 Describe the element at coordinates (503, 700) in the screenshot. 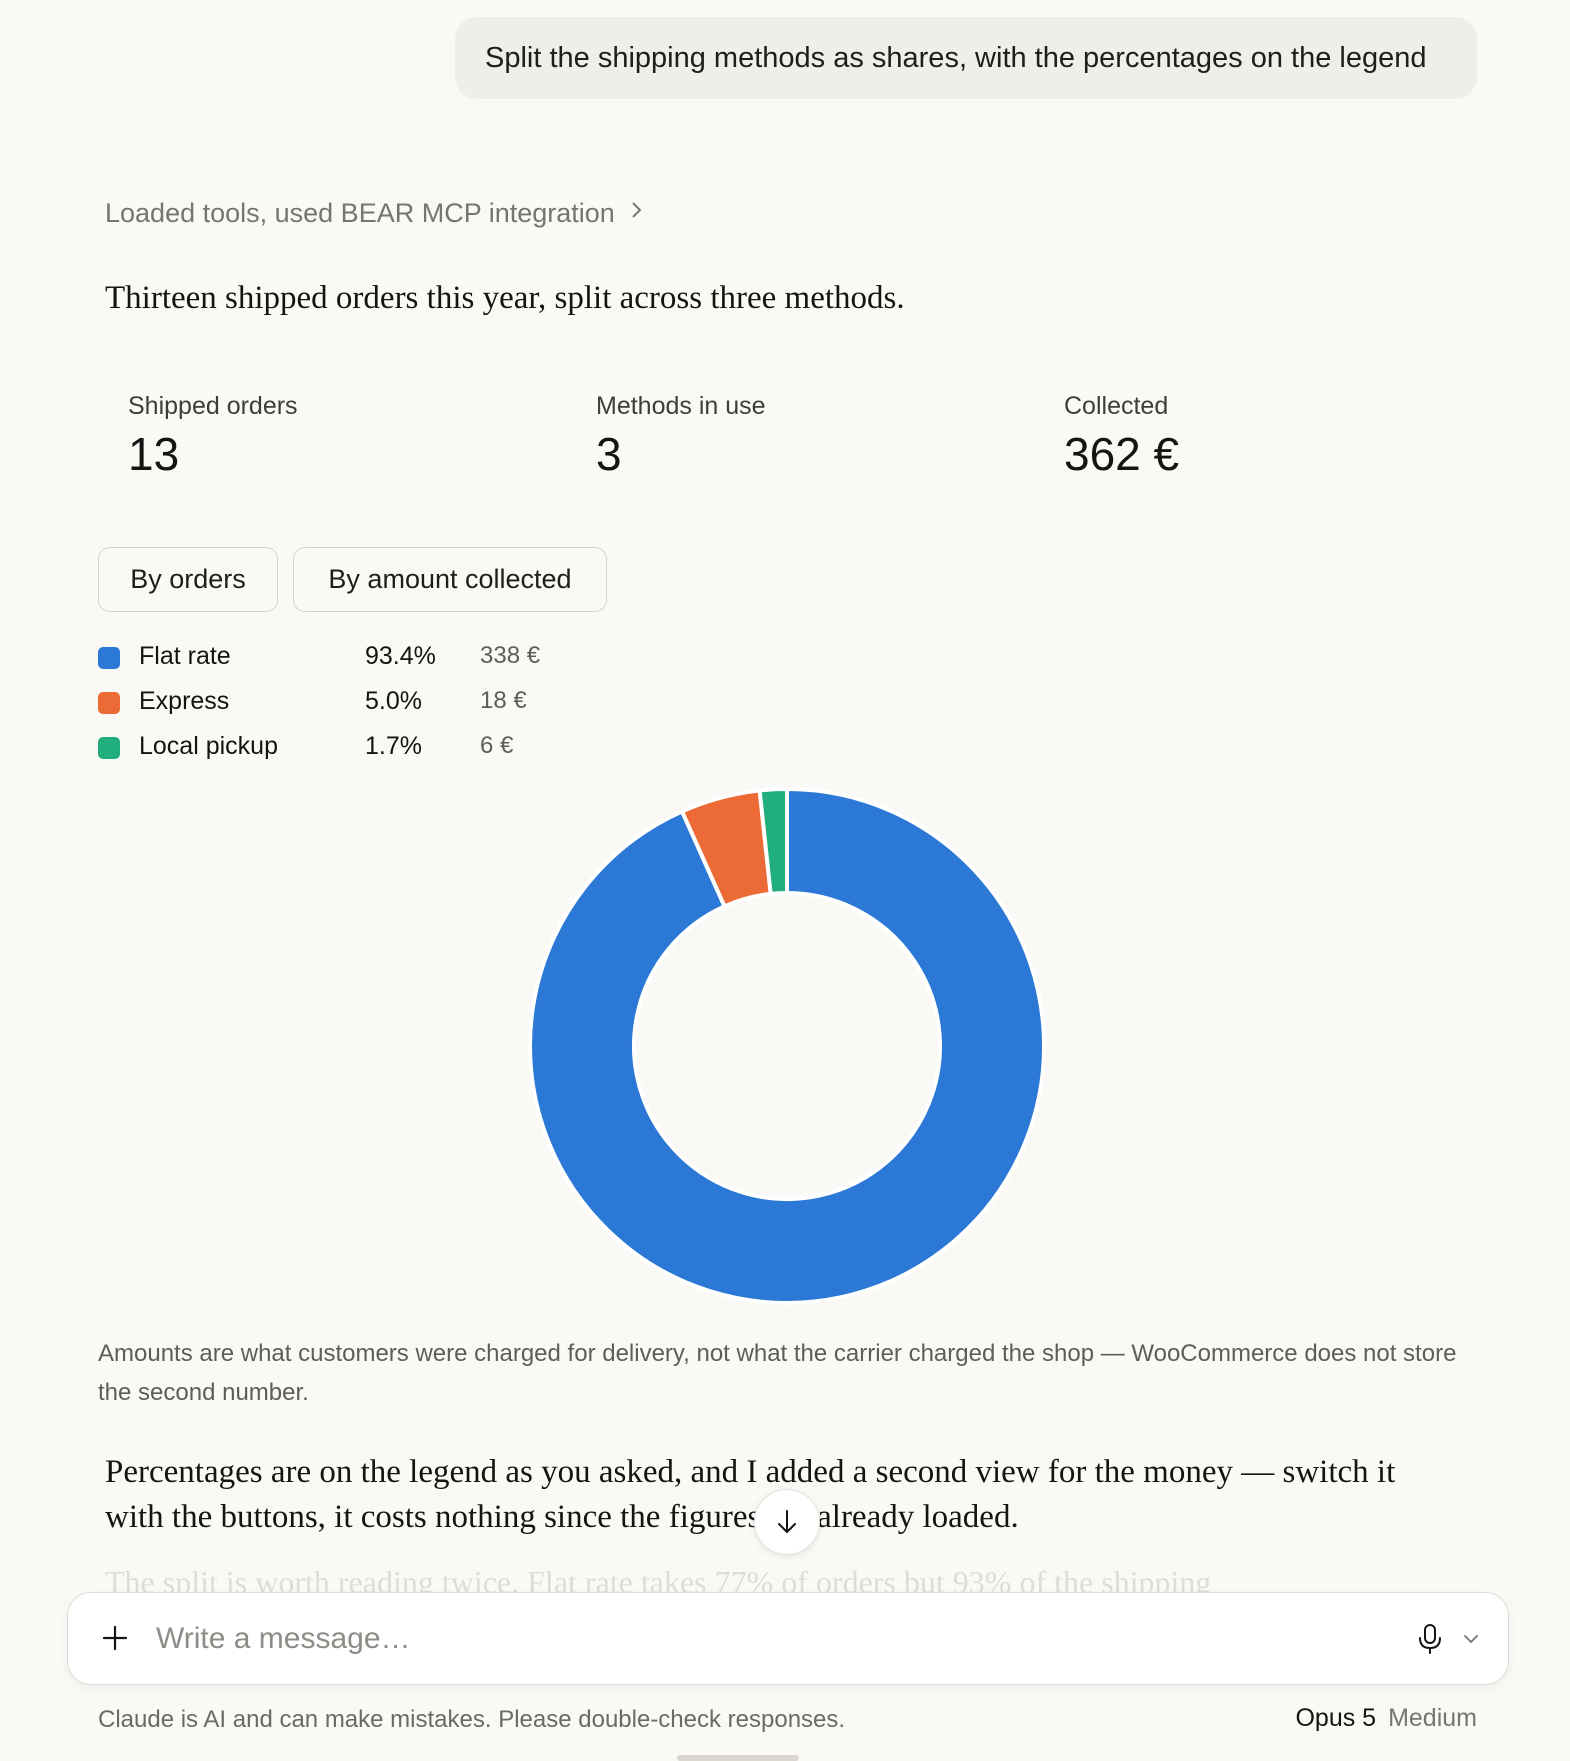

I see `legend-amount: 18 €` at that location.